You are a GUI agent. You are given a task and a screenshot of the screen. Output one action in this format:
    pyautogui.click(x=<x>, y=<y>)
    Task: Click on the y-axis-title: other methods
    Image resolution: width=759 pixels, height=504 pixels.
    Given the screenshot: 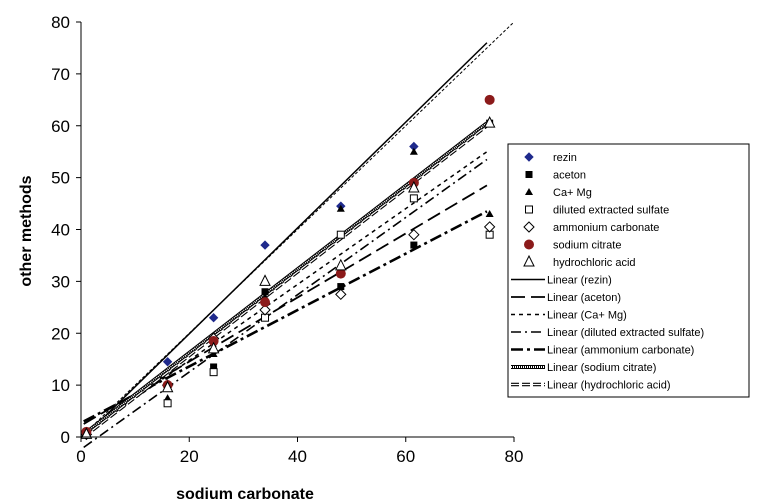 What is the action you would take?
    pyautogui.click(x=26, y=230)
    